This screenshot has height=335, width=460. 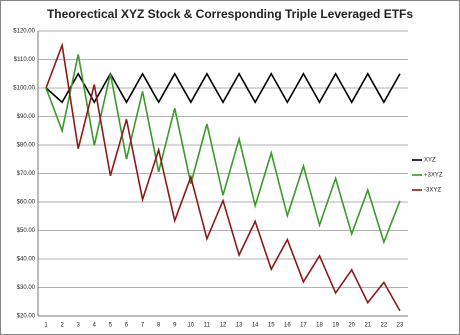 What do you see at coordinates (303, 326) in the screenshot?
I see `x-tick-label: 17` at bounding box center [303, 326].